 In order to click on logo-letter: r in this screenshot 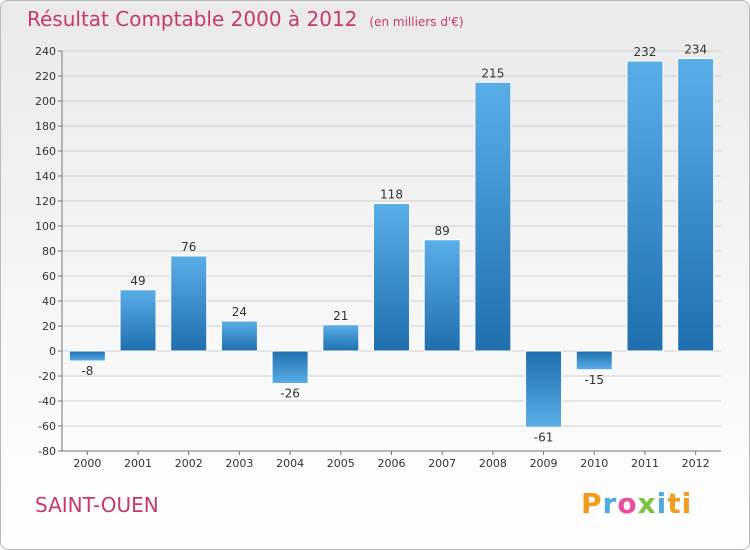, I will do `click(610, 503)`.